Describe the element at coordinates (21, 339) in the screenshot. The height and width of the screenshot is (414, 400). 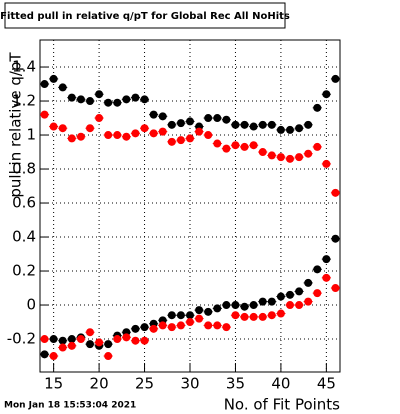
I see `y-tick-label: -0.2` at that location.